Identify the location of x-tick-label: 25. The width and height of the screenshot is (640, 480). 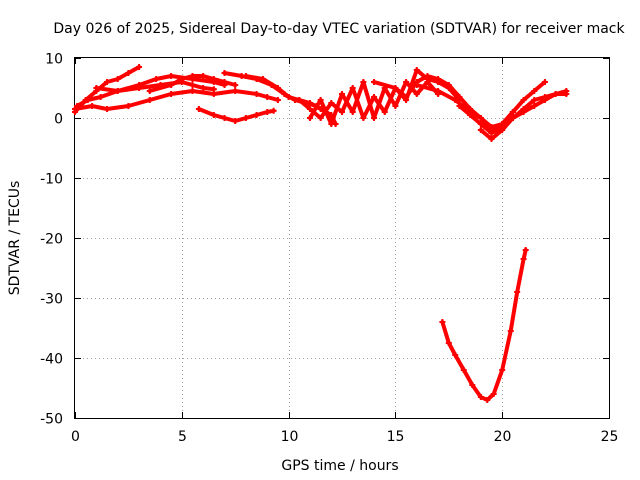
(610, 437).